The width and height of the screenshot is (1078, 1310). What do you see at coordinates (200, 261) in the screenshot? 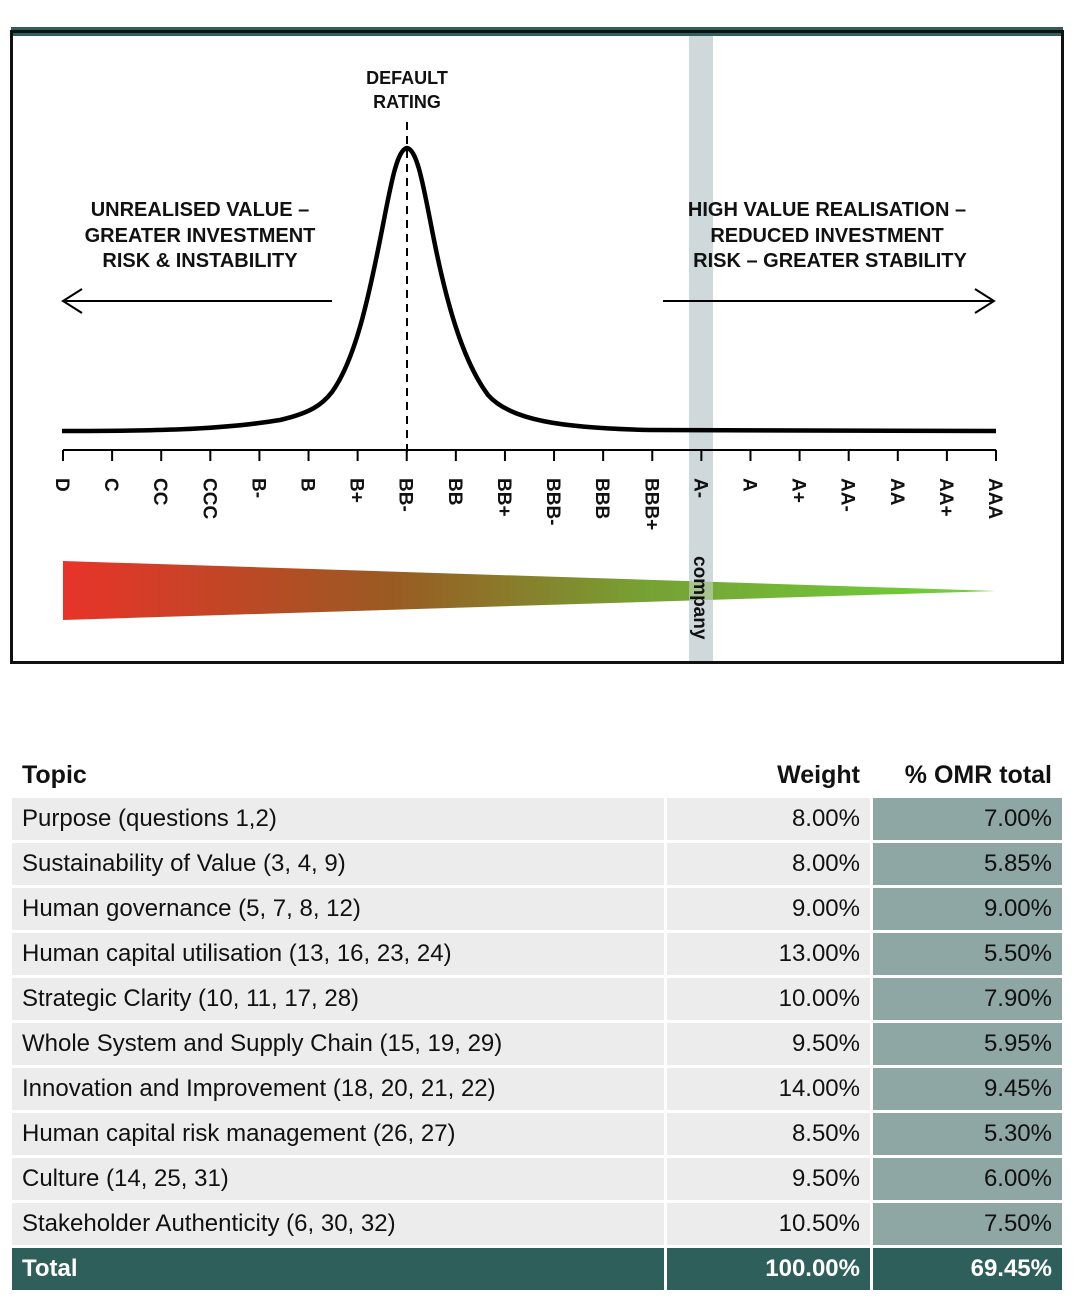
I see `left-text-line3: RISK & INSTABILITY` at bounding box center [200, 261].